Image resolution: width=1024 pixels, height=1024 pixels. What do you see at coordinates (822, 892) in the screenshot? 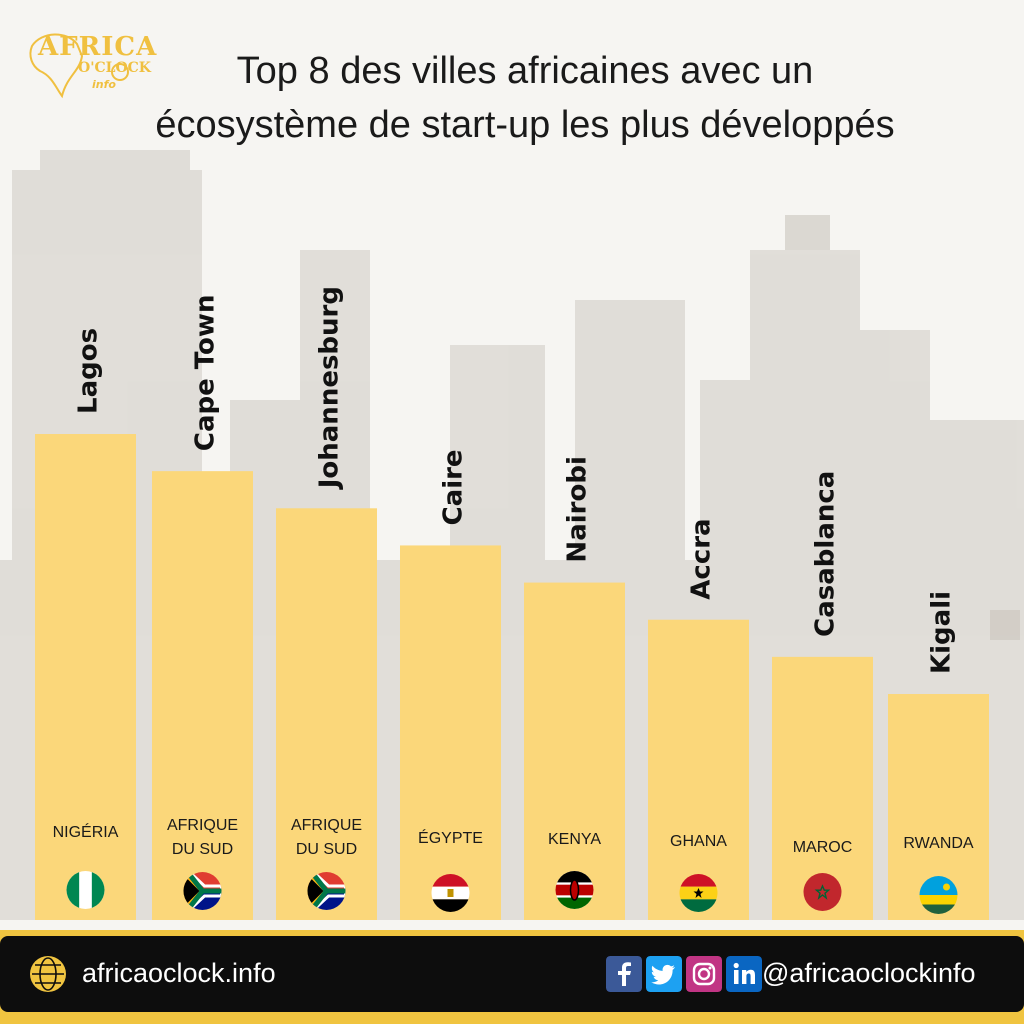
I see `morocco-flag` at bounding box center [822, 892].